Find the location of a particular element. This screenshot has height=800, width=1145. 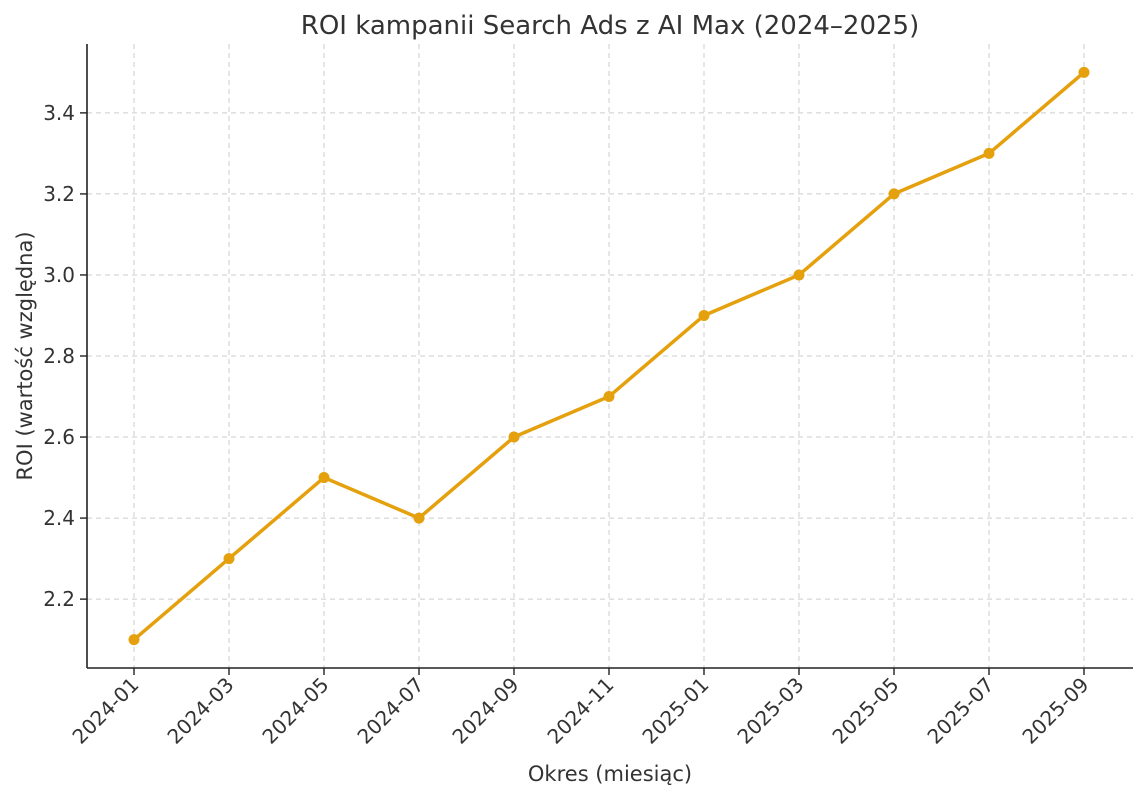

y-tick-label: 2.8 is located at coordinates (59, 356).